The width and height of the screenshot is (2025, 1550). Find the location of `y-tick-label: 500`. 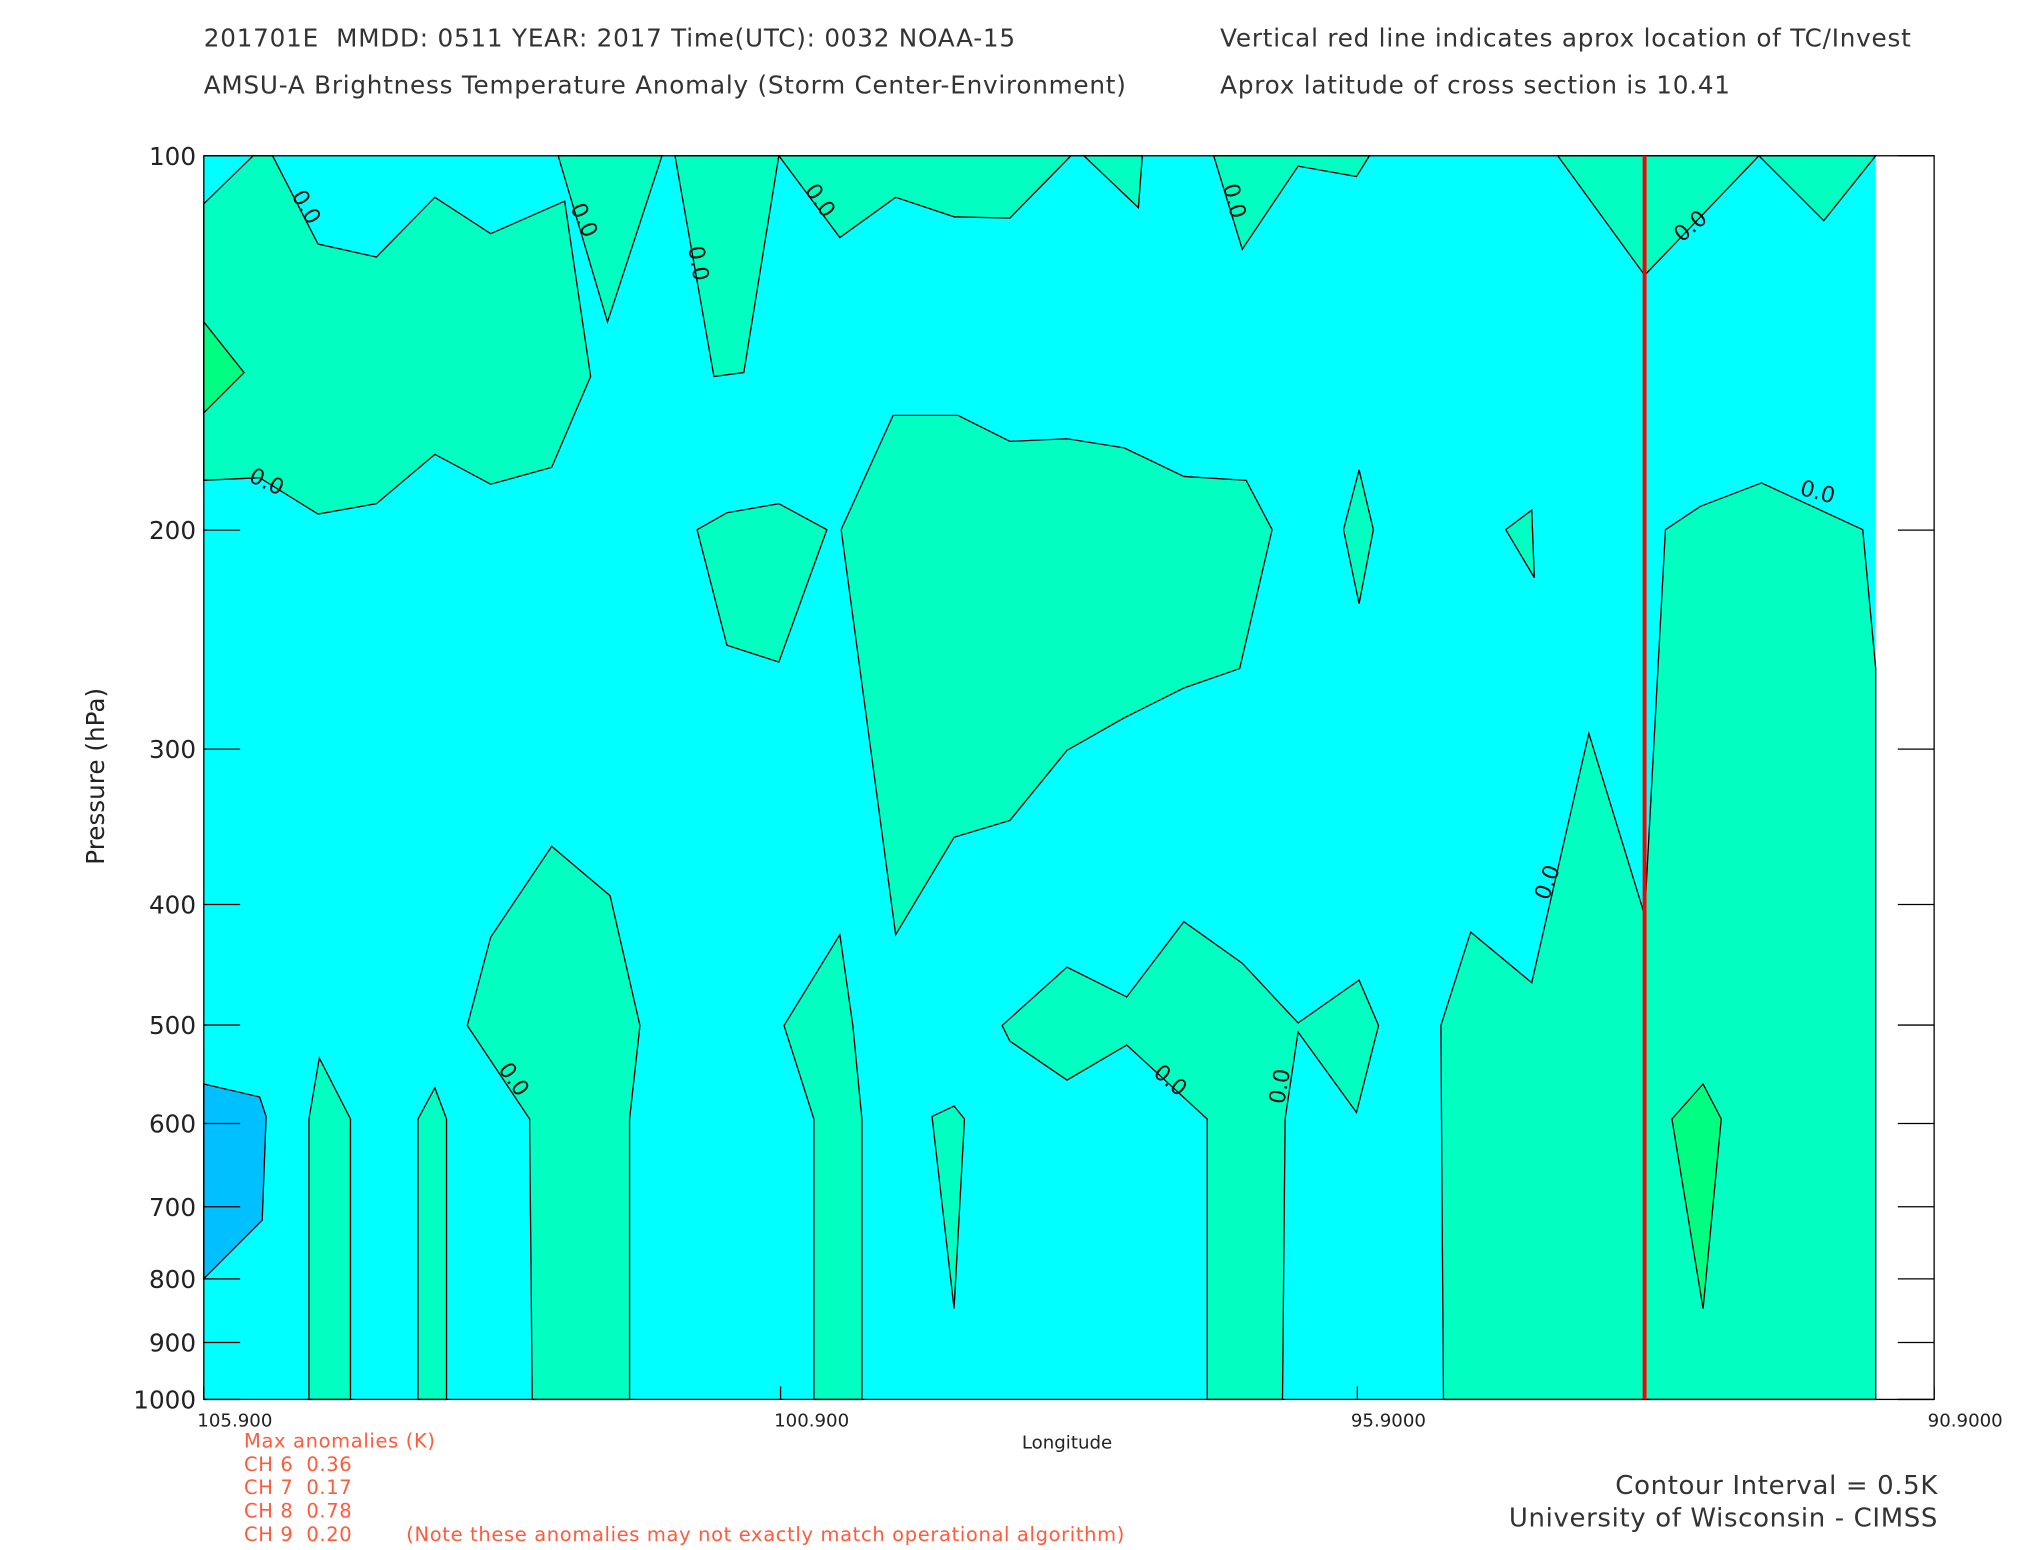

y-tick-label: 500 is located at coordinates (172, 1025).